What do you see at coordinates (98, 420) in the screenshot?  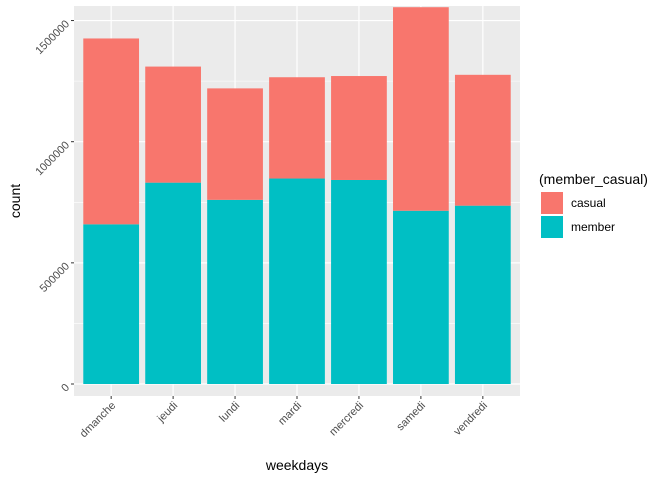 I see `x-tick-label: dmanche` at bounding box center [98, 420].